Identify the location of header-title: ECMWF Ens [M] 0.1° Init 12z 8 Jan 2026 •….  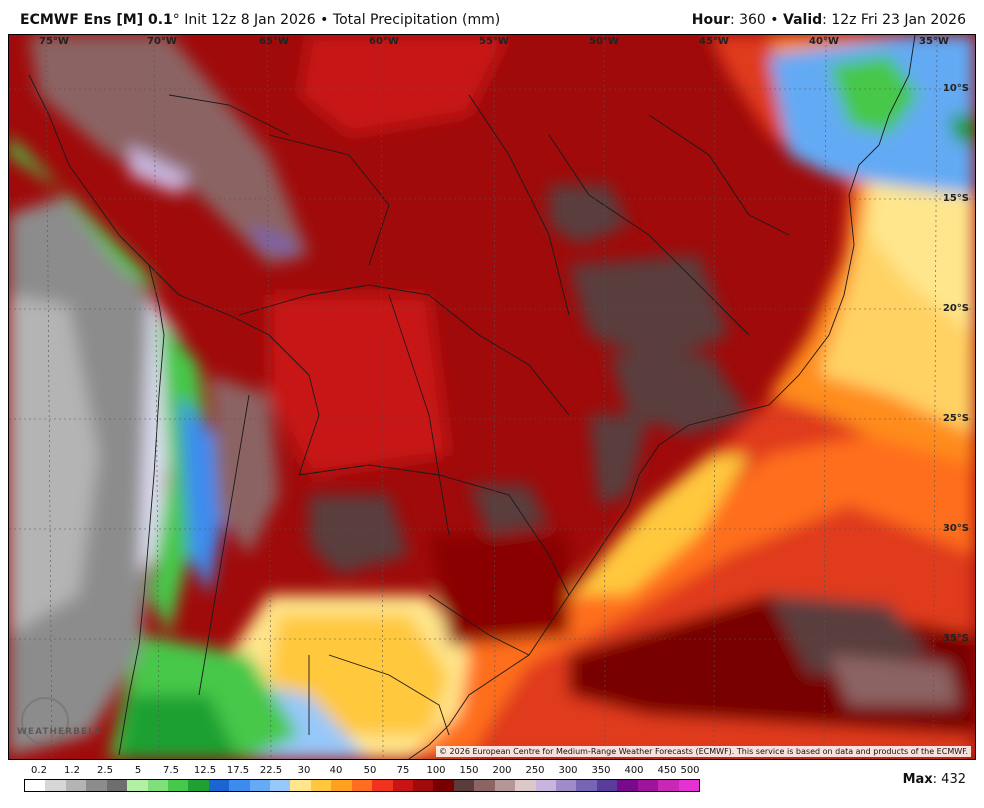
(260, 20).